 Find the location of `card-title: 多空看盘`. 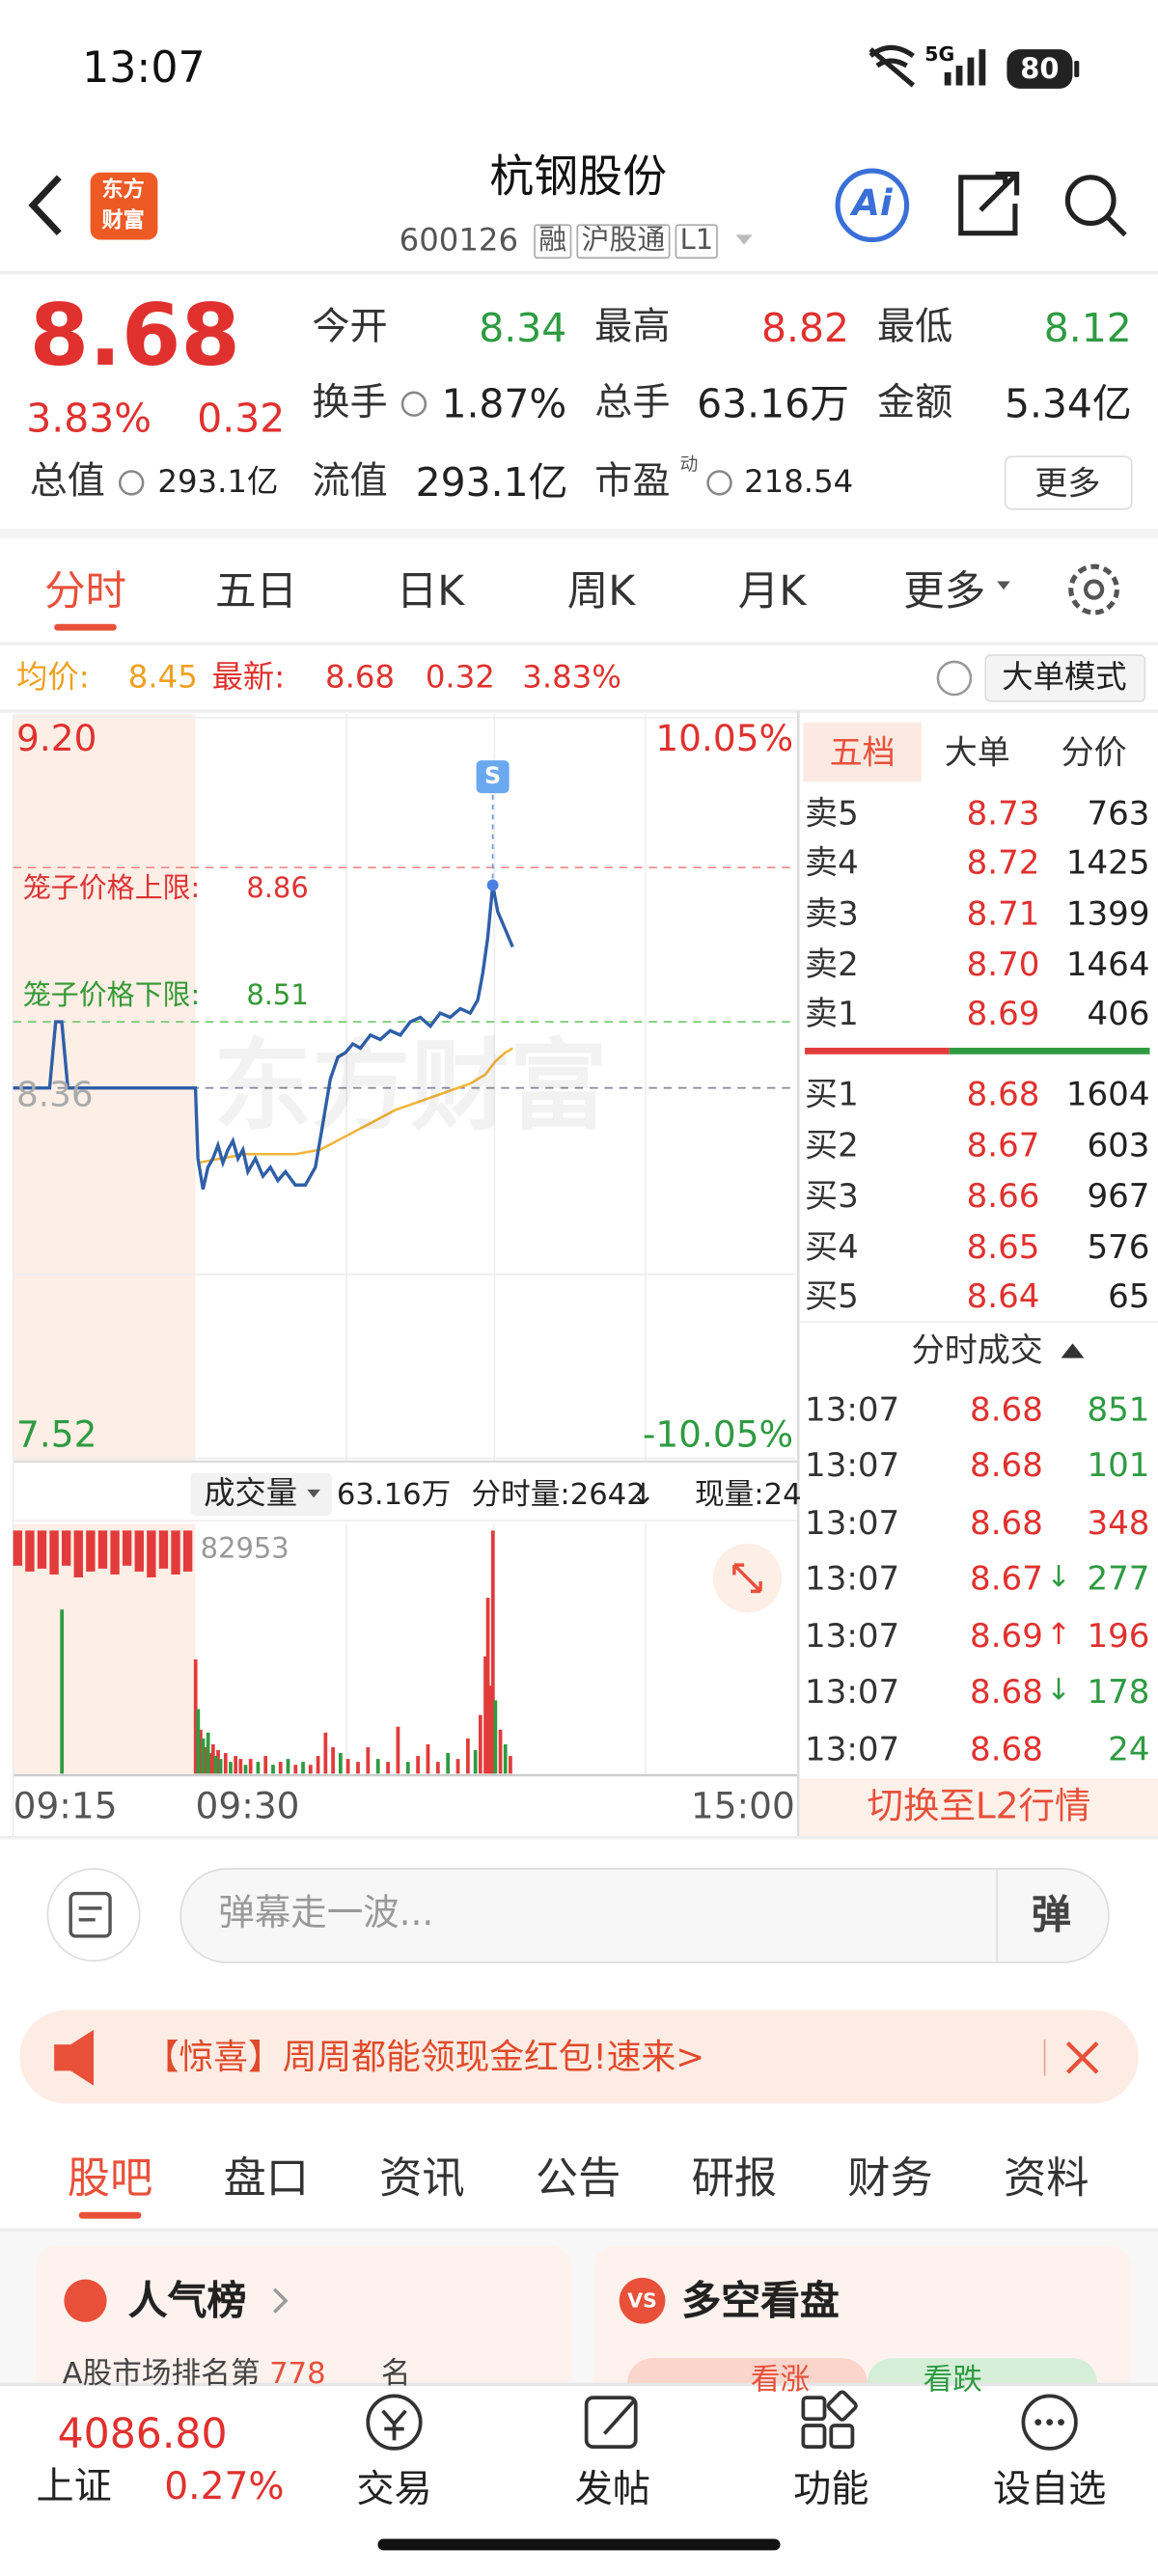

card-title: 多空看盘 is located at coordinates (760, 2301).